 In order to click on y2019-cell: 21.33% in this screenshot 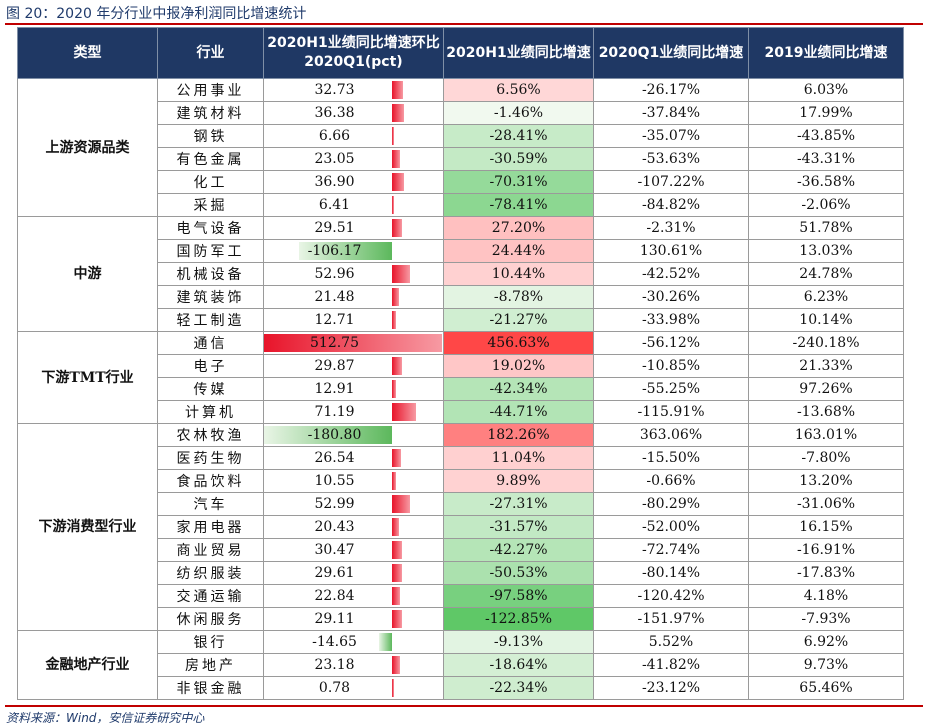, I will do `click(826, 366)`.